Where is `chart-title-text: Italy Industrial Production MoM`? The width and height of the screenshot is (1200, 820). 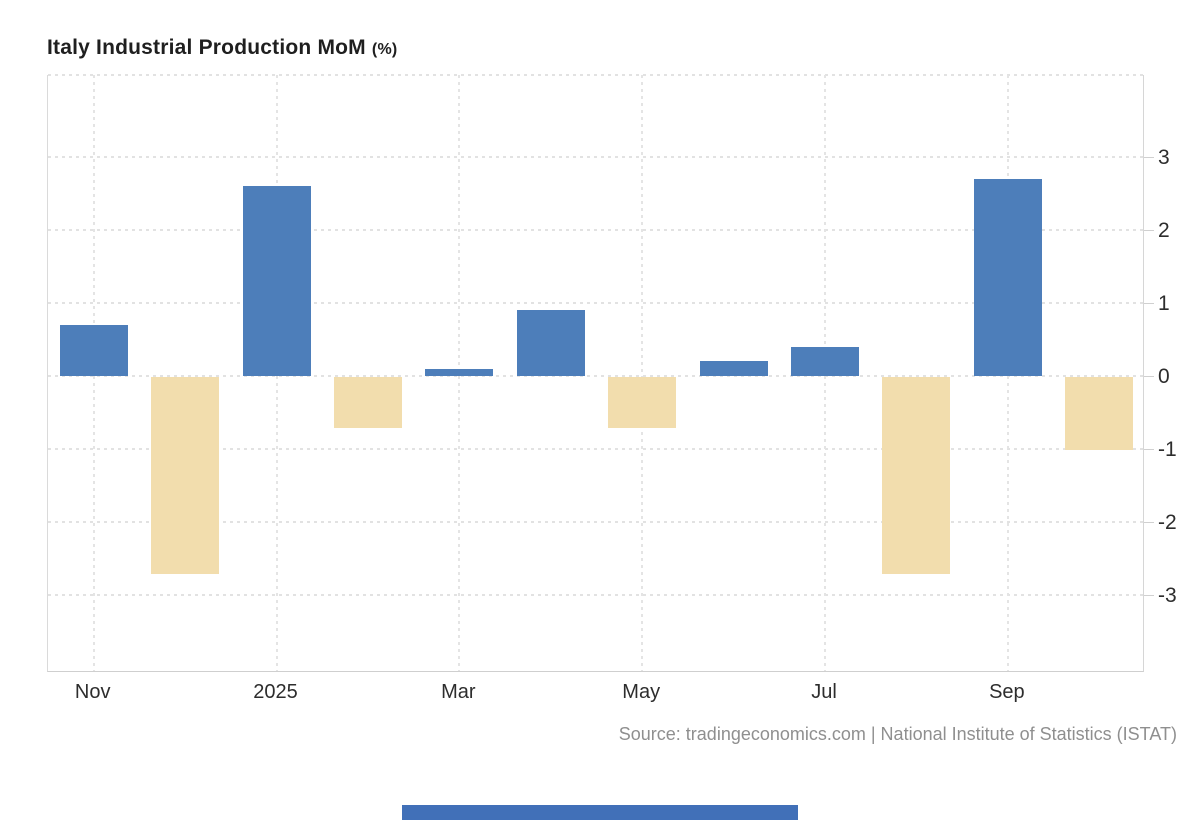 chart-title-text: Italy Industrial Production MoM is located at coordinates (206, 47).